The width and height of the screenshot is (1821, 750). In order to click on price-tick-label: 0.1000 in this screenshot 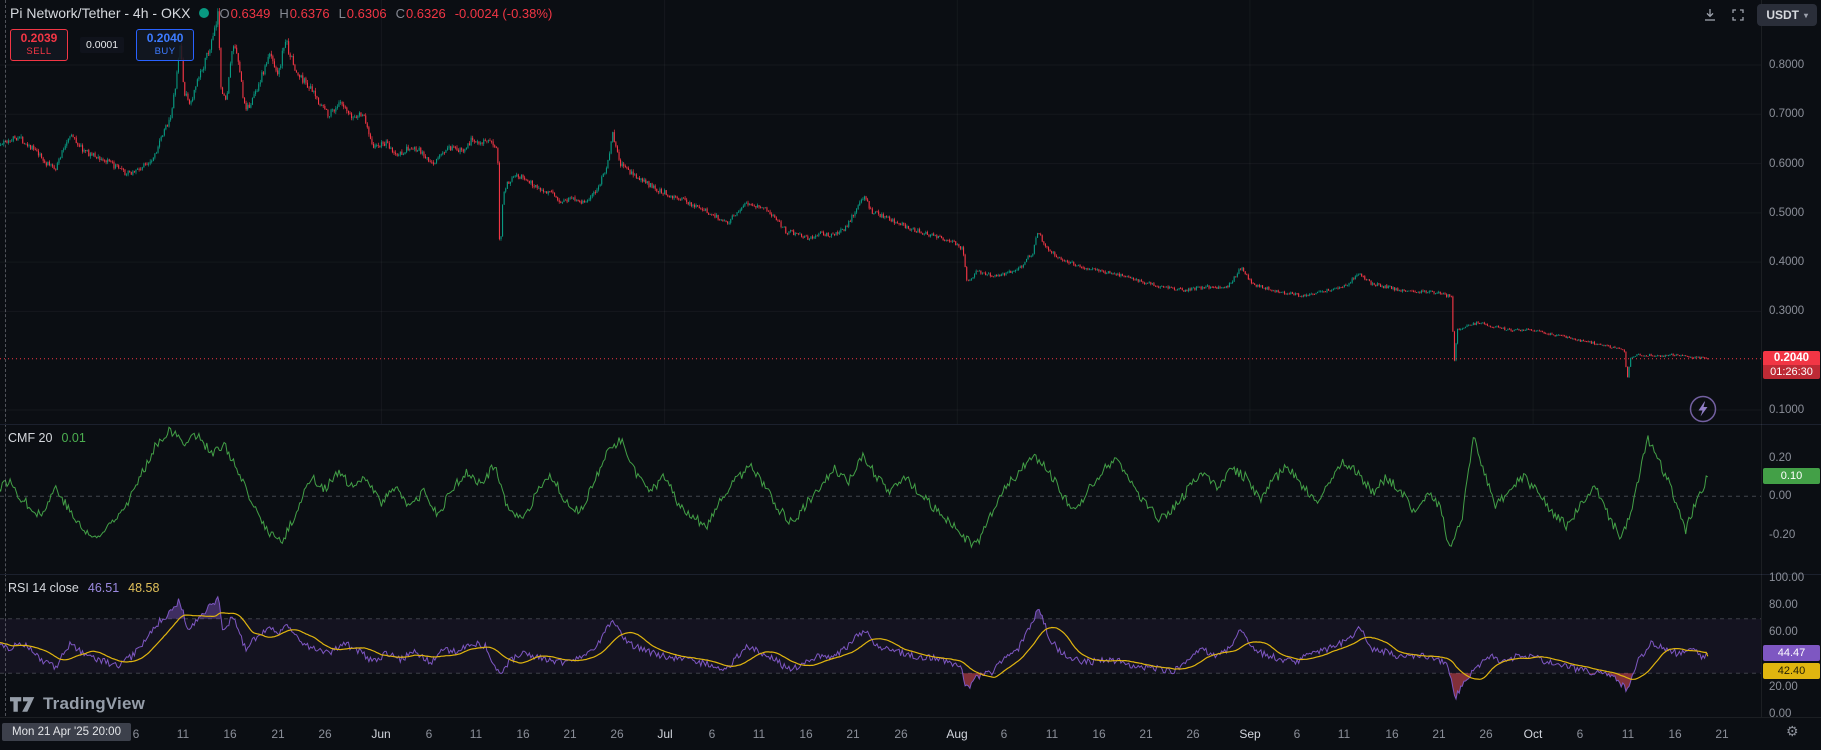, I will do `click(1787, 409)`.